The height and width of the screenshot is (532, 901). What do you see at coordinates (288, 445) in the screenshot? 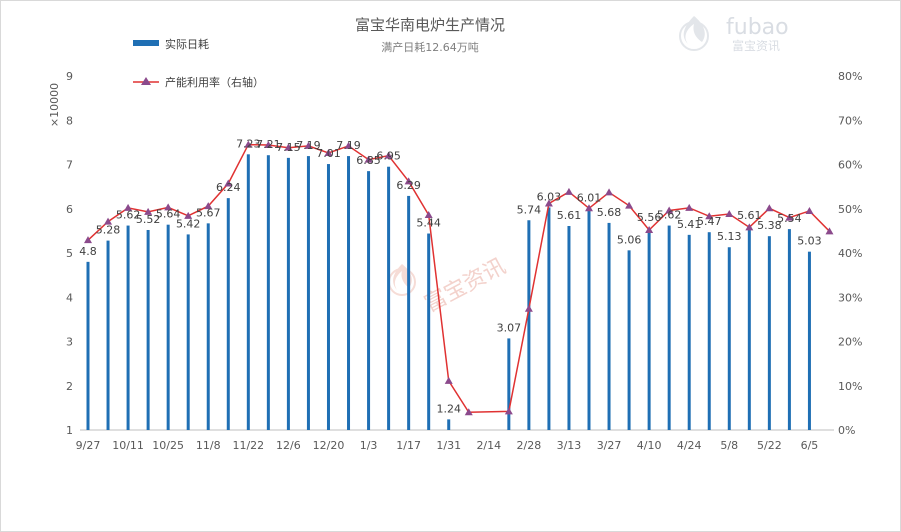
I see `x-tick-label: 12/6` at bounding box center [288, 445].